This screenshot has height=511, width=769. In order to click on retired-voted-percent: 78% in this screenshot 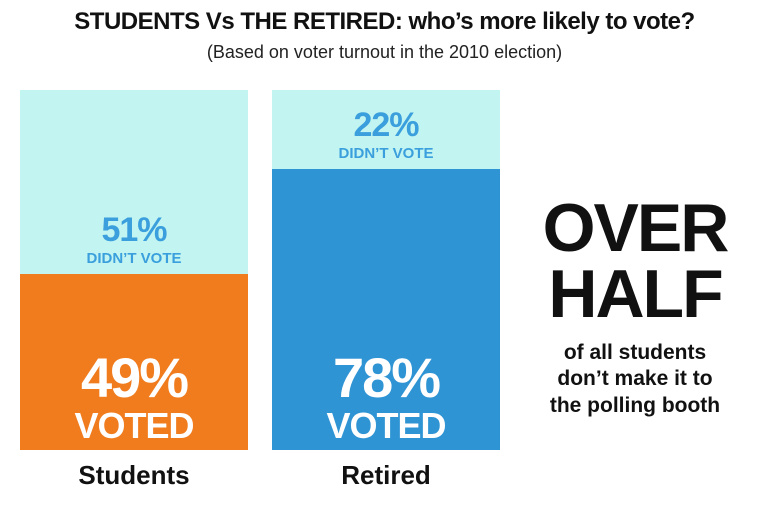, I will do `click(386, 377)`.